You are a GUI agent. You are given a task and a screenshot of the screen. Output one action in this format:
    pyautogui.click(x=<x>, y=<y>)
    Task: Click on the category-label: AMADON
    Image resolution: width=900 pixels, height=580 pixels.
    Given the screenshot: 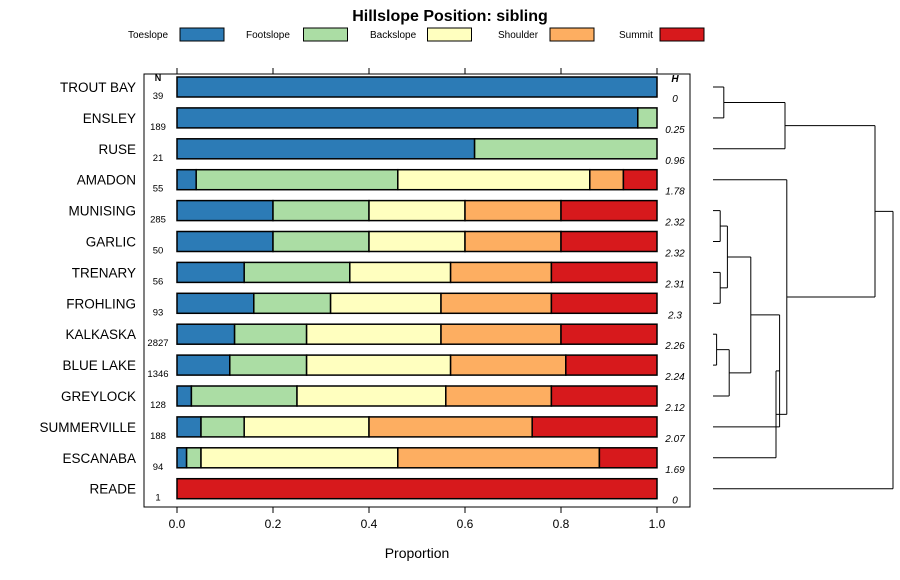 What is the action you would take?
    pyautogui.click(x=106, y=180)
    